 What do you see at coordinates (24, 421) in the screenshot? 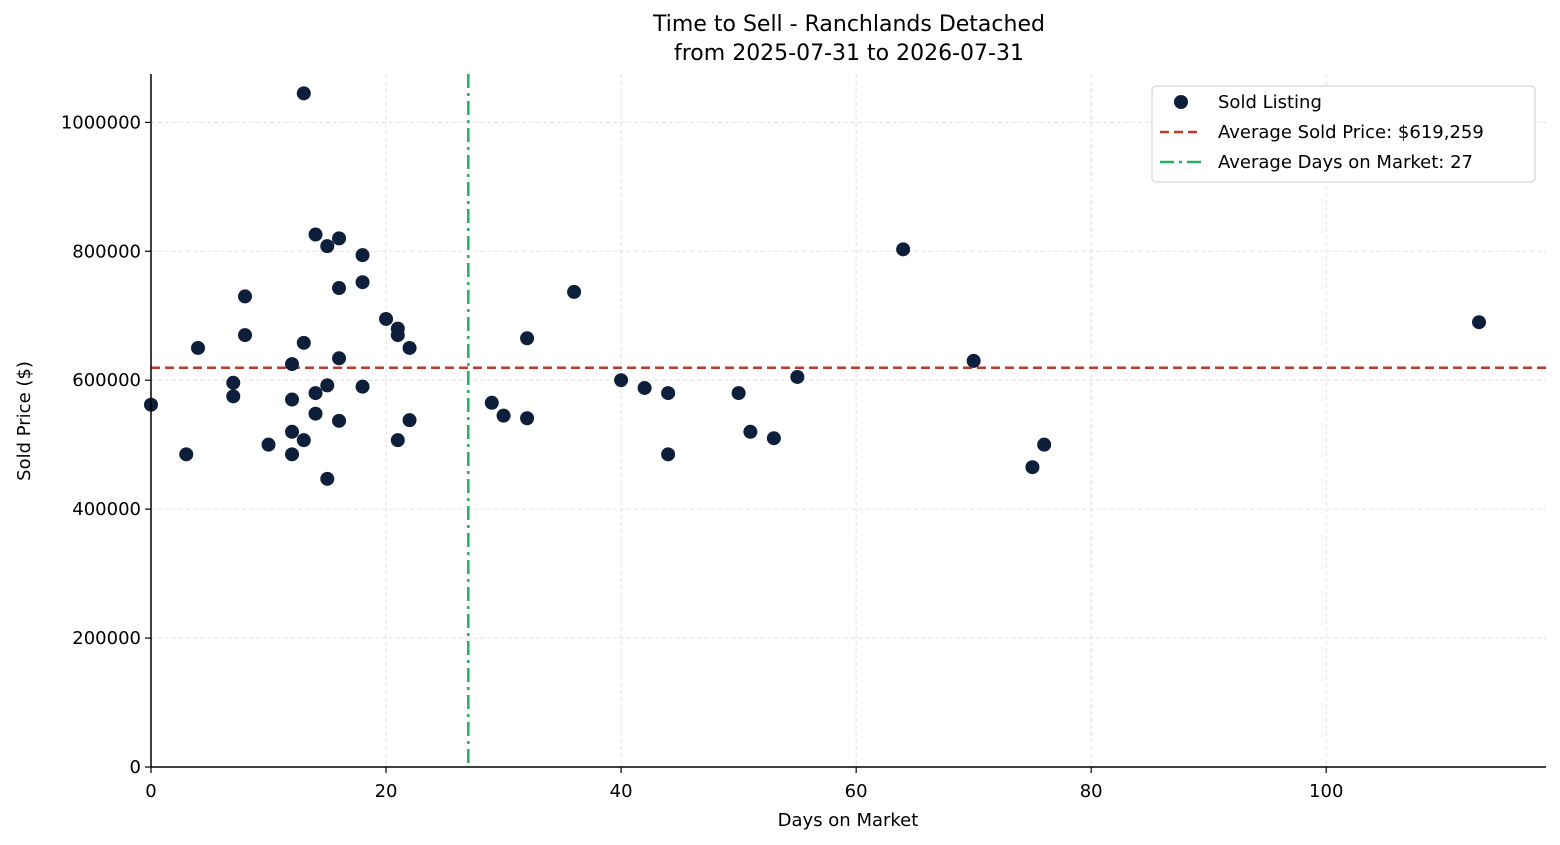
I see `y-axis-title: Sold Price ($)` at bounding box center [24, 421].